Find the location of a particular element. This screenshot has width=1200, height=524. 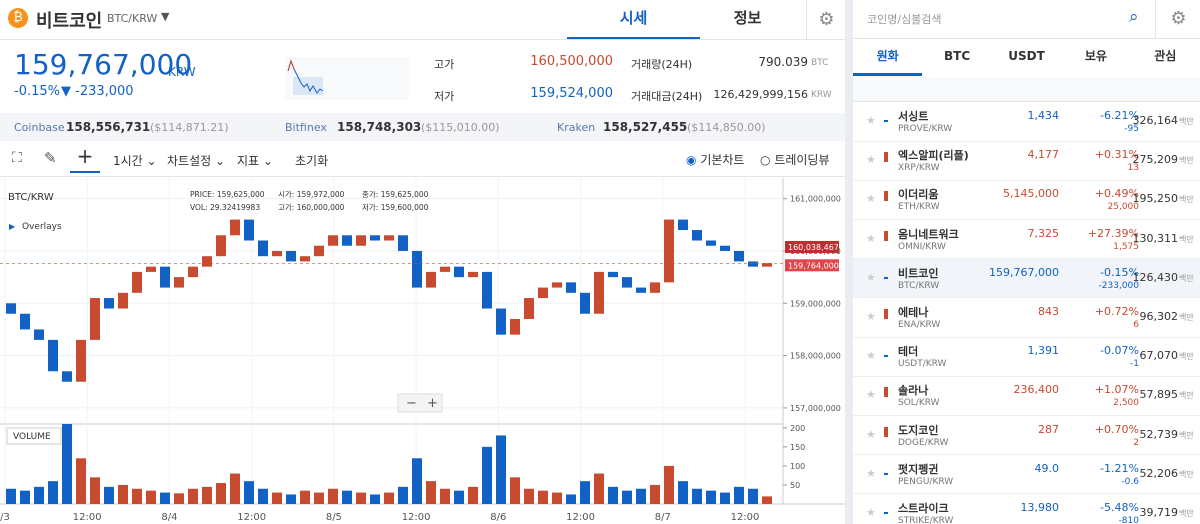

coin-name: 이더리움 is located at coordinates (918, 195).